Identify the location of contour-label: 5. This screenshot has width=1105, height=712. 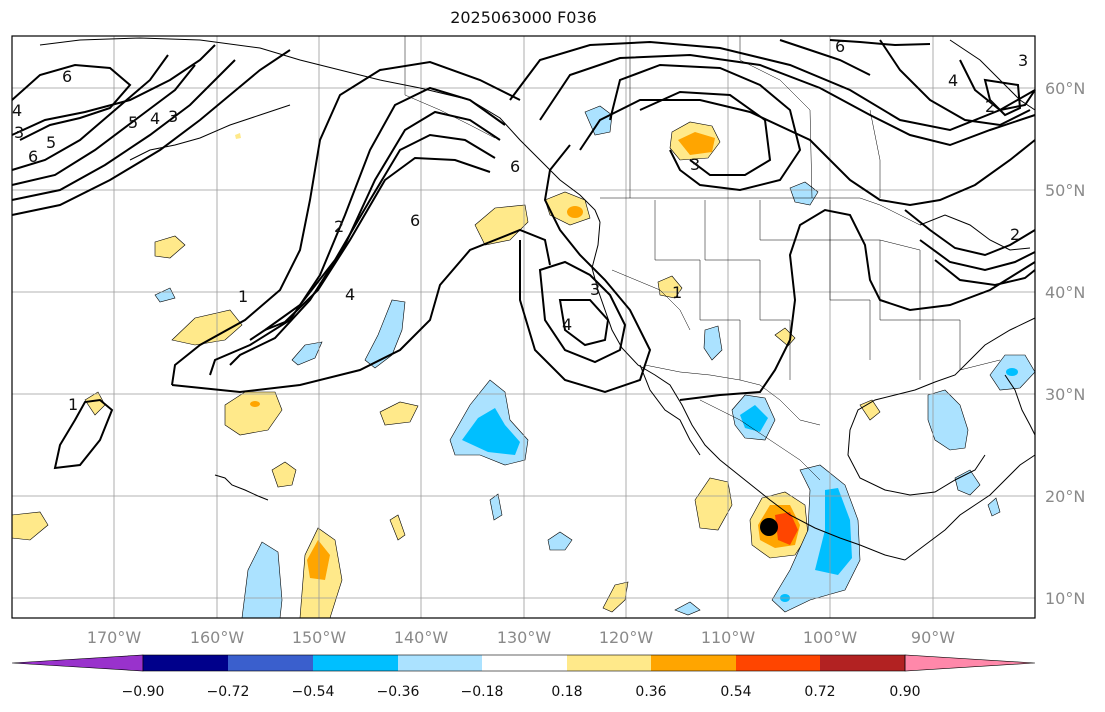
(133, 122).